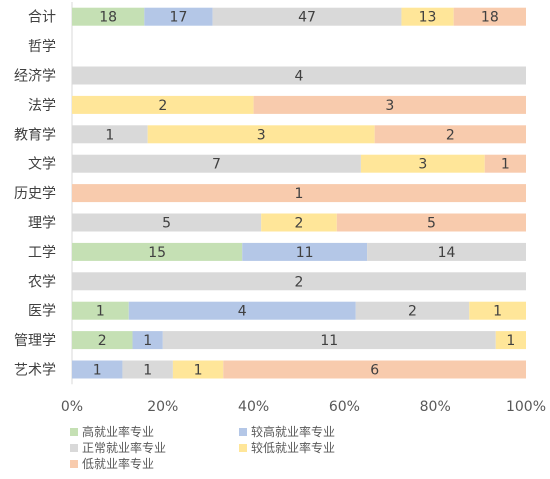 The image size is (550, 479). Describe the element at coordinates (293, 447) in the screenshot. I see `legend-label: 较低就业率专业` at that location.